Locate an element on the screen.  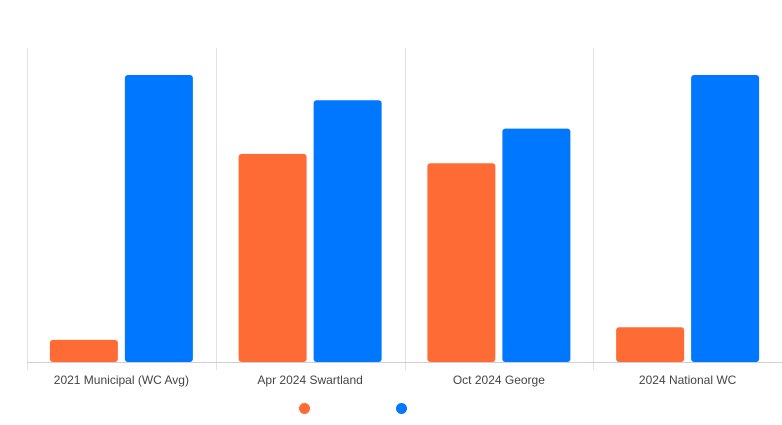
x-tick-label: 2024 National WC is located at coordinates (688, 380).